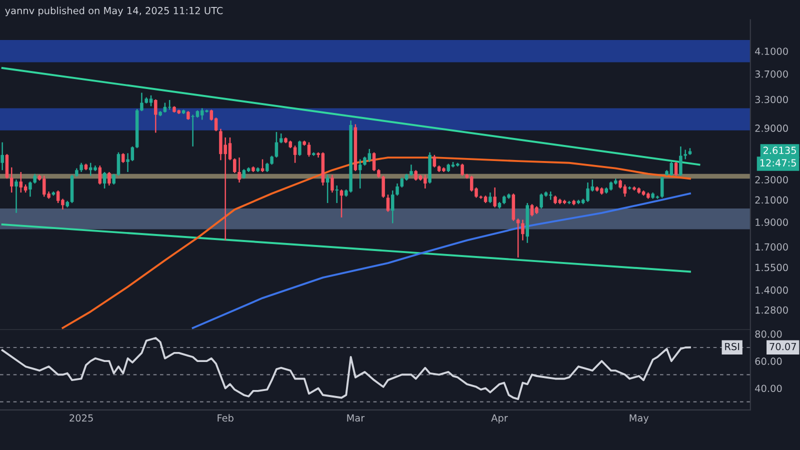 This screenshot has width=800, height=450. I want to click on chart-title: yannv published on May 14, 2025 11:12 UTC, so click(114, 11).